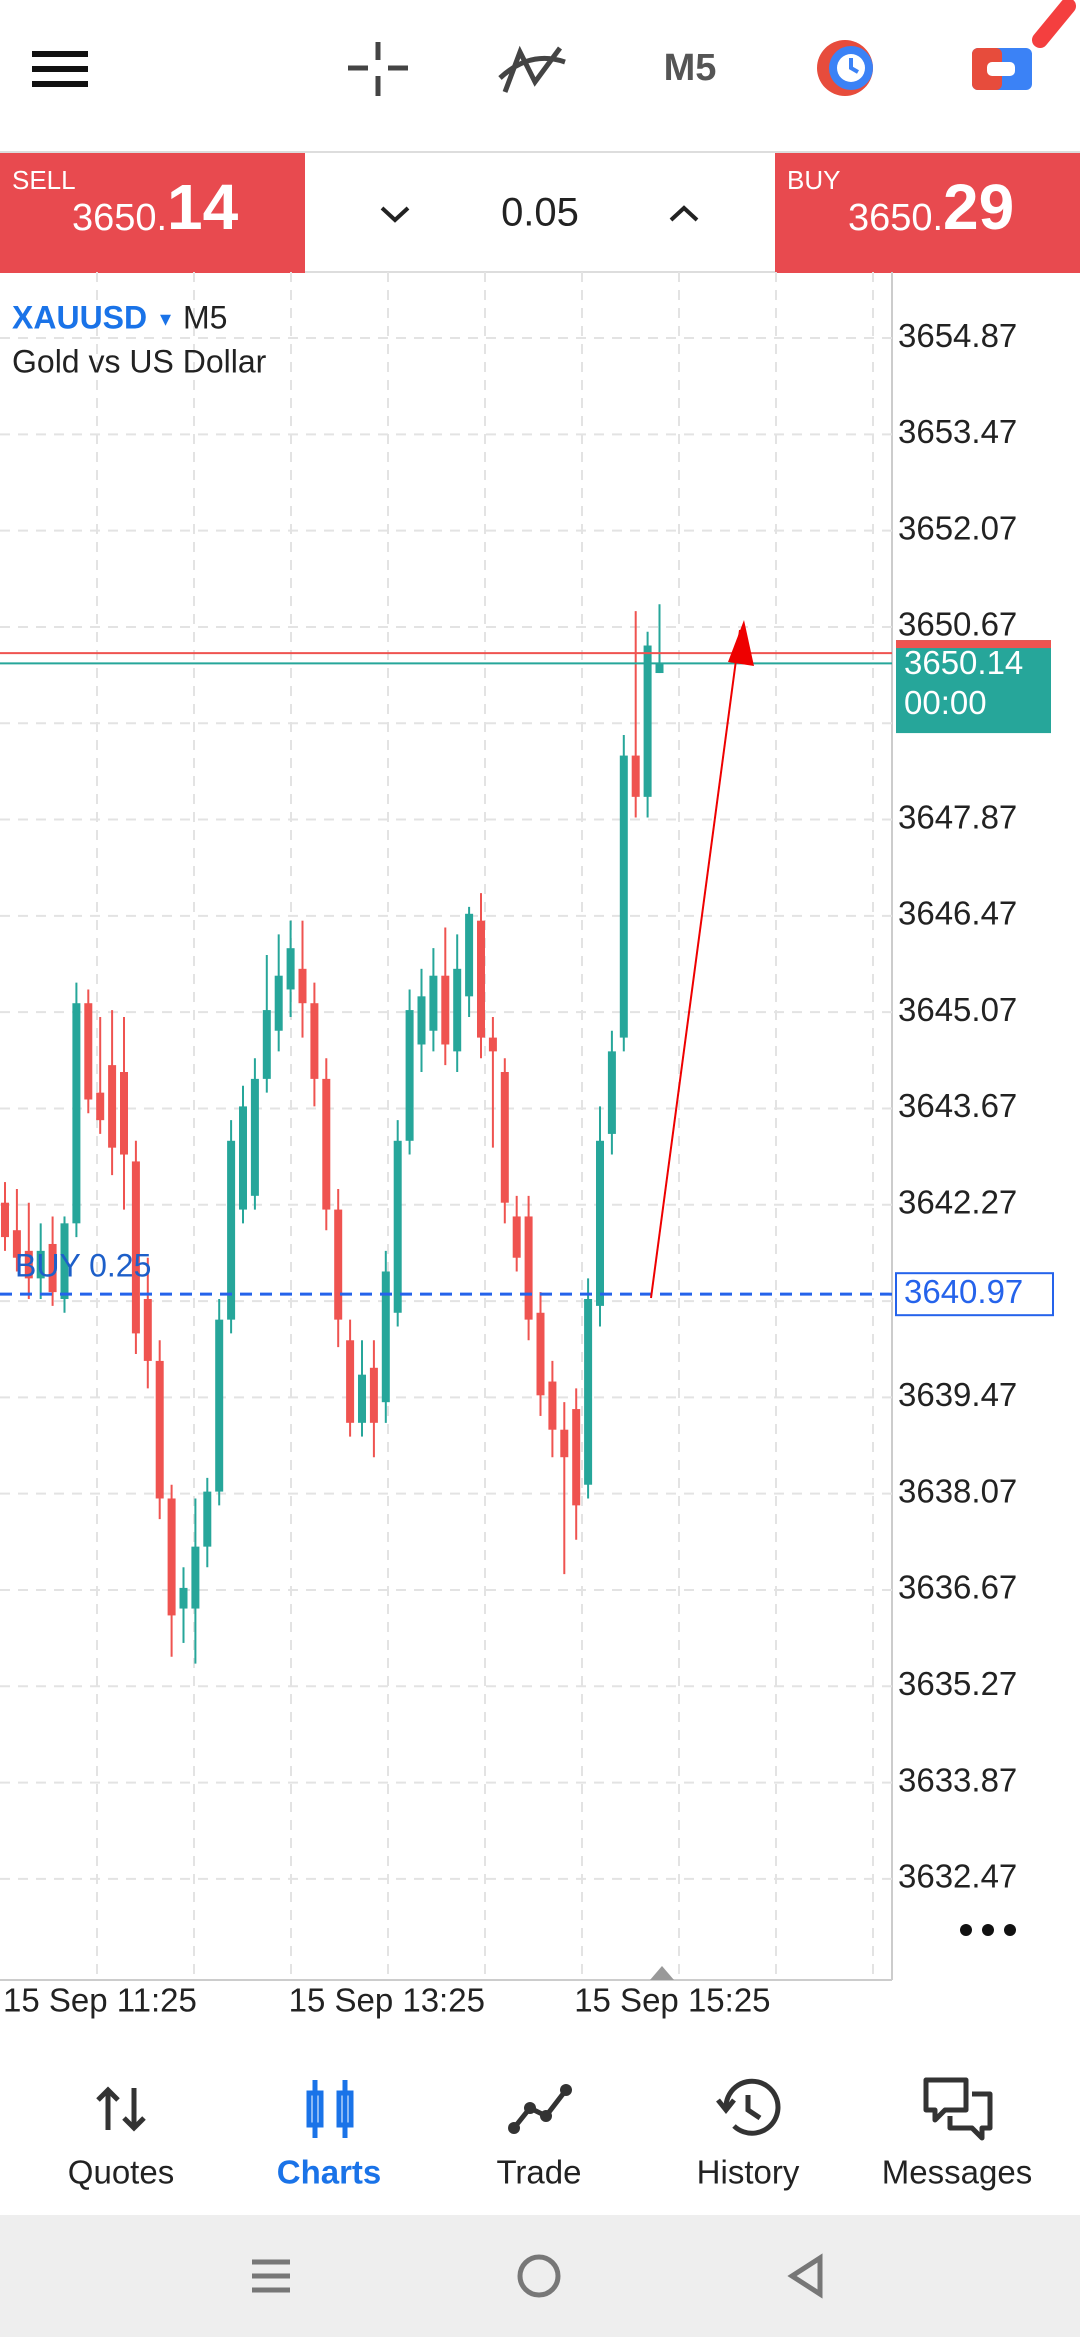 This screenshot has height=2341, width=1080. What do you see at coordinates (957, 1105) in the screenshot?
I see `y-tick-label: 3643.67` at bounding box center [957, 1105].